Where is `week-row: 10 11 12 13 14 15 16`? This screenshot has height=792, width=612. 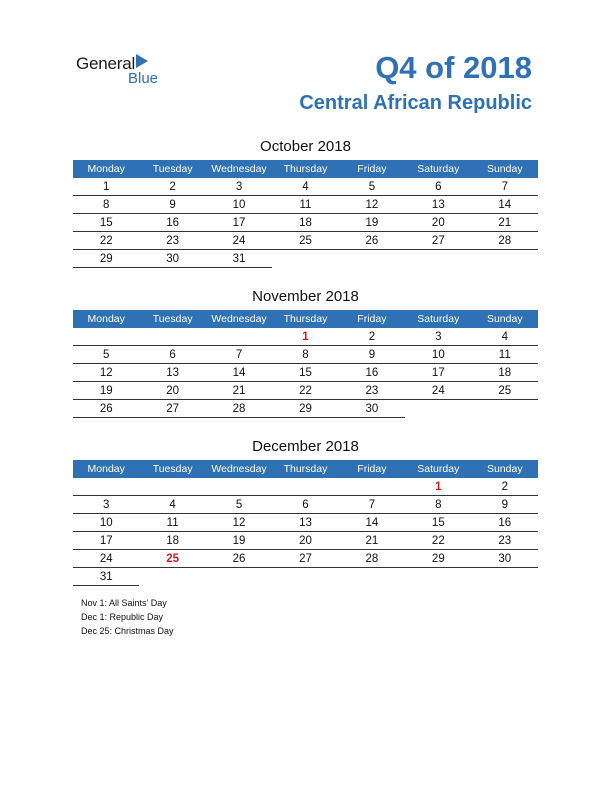 week-row: 10 11 12 13 14 15 16 is located at coordinates (305, 522).